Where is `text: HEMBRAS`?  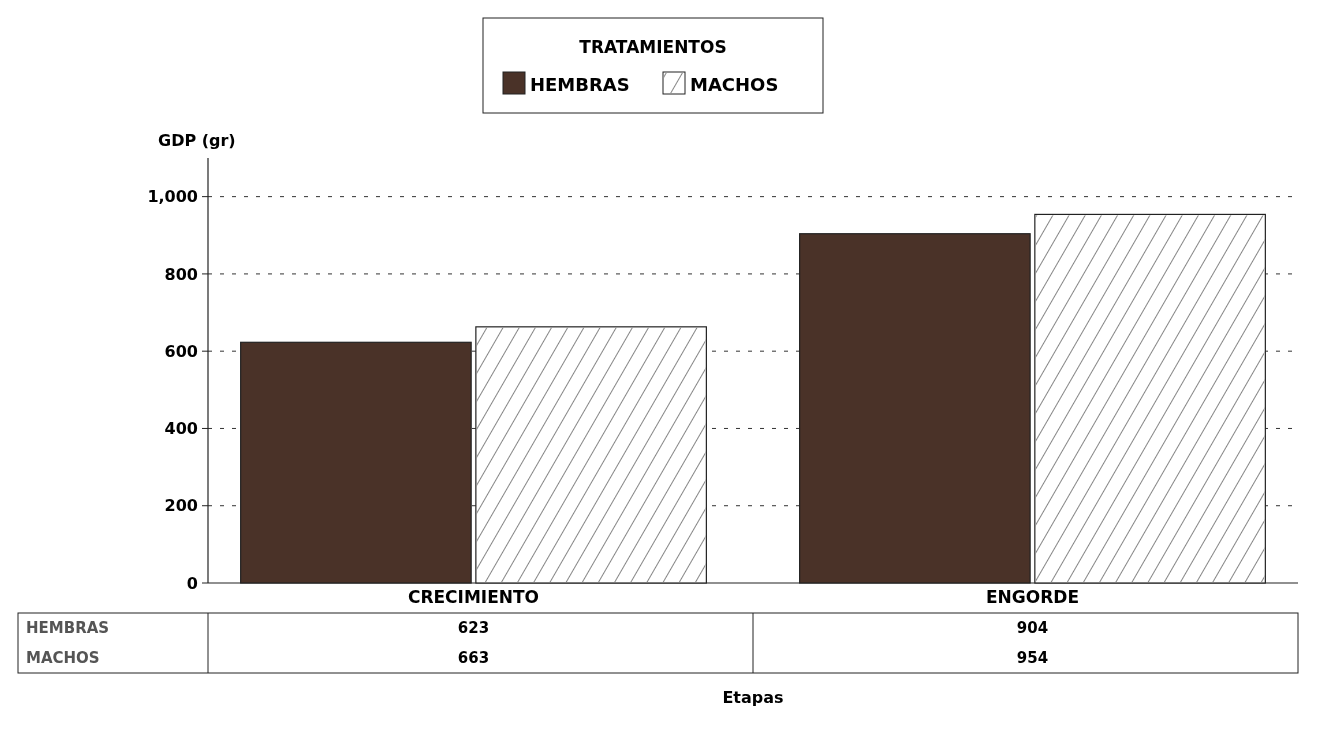
text: HEMBRAS is located at coordinates (68, 628).